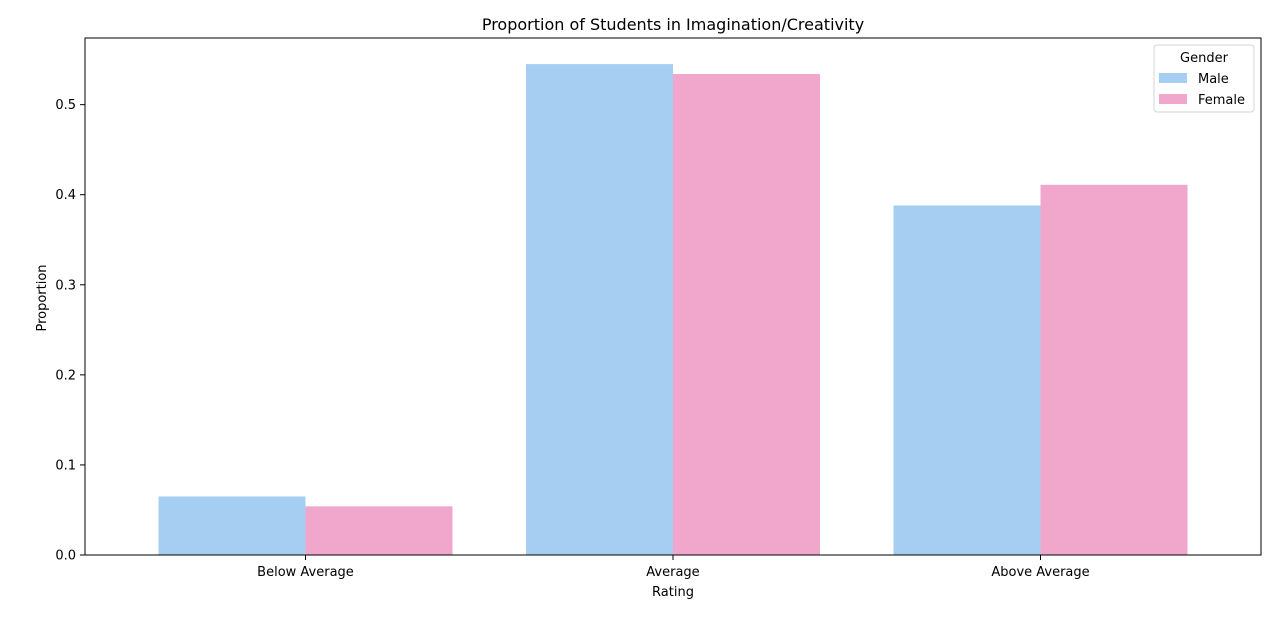 The width and height of the screenshot is (1280, 619). Describe the element at coordinates (1173, 99) in the screenshot. I see `legend-swatch-female` at that location.